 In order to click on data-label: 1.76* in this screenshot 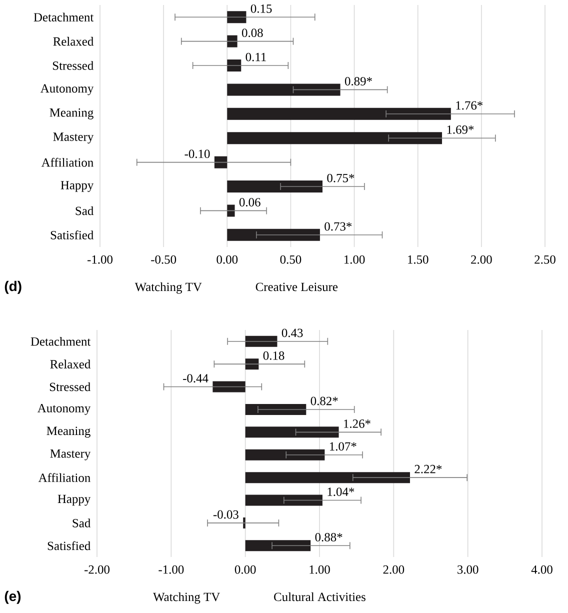, I will do `click(469, 105)`.